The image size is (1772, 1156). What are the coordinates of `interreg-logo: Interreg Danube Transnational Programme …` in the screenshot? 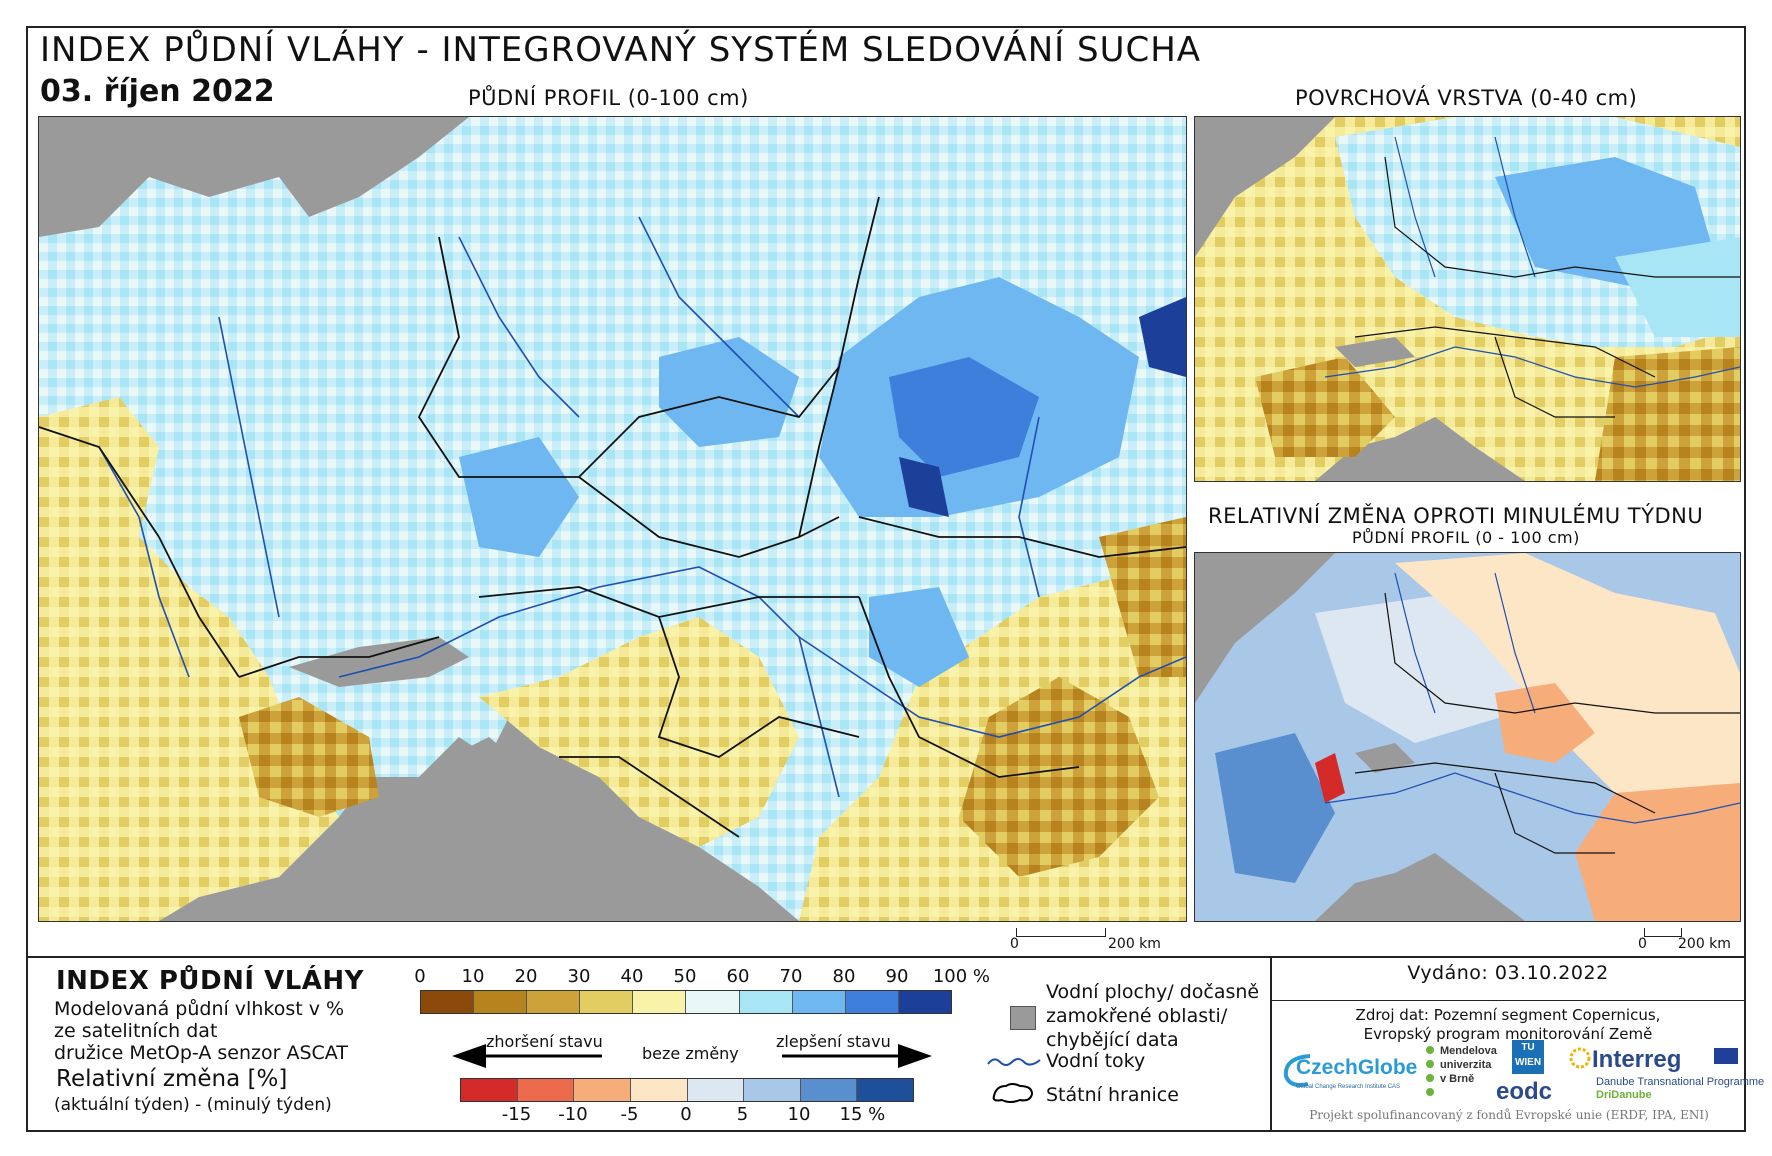 It's located at (1666, 1076).